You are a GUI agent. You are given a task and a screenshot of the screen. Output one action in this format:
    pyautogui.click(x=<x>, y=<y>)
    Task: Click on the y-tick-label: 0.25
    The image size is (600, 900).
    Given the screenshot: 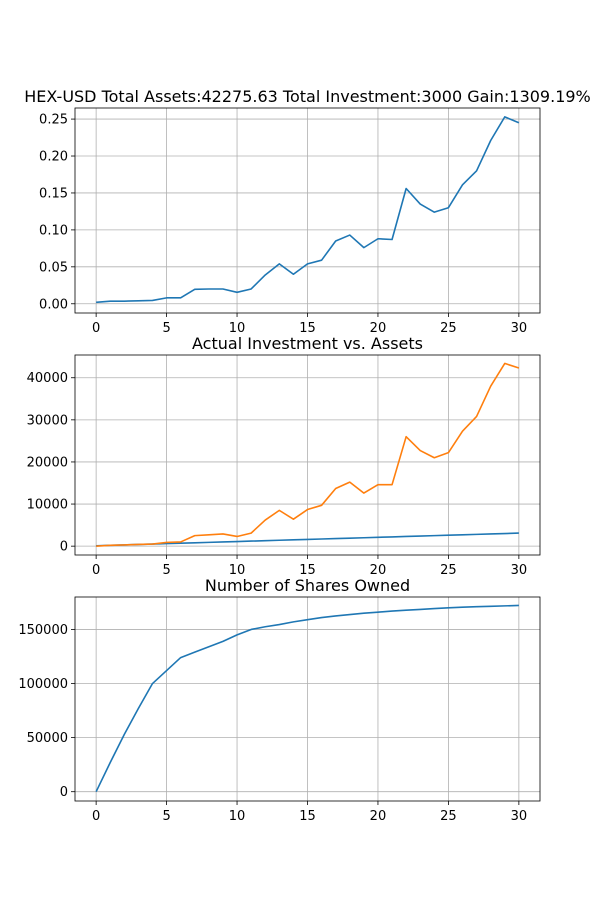 What is the action you would take?
    pyautogui.click(x=53, y=120)
    